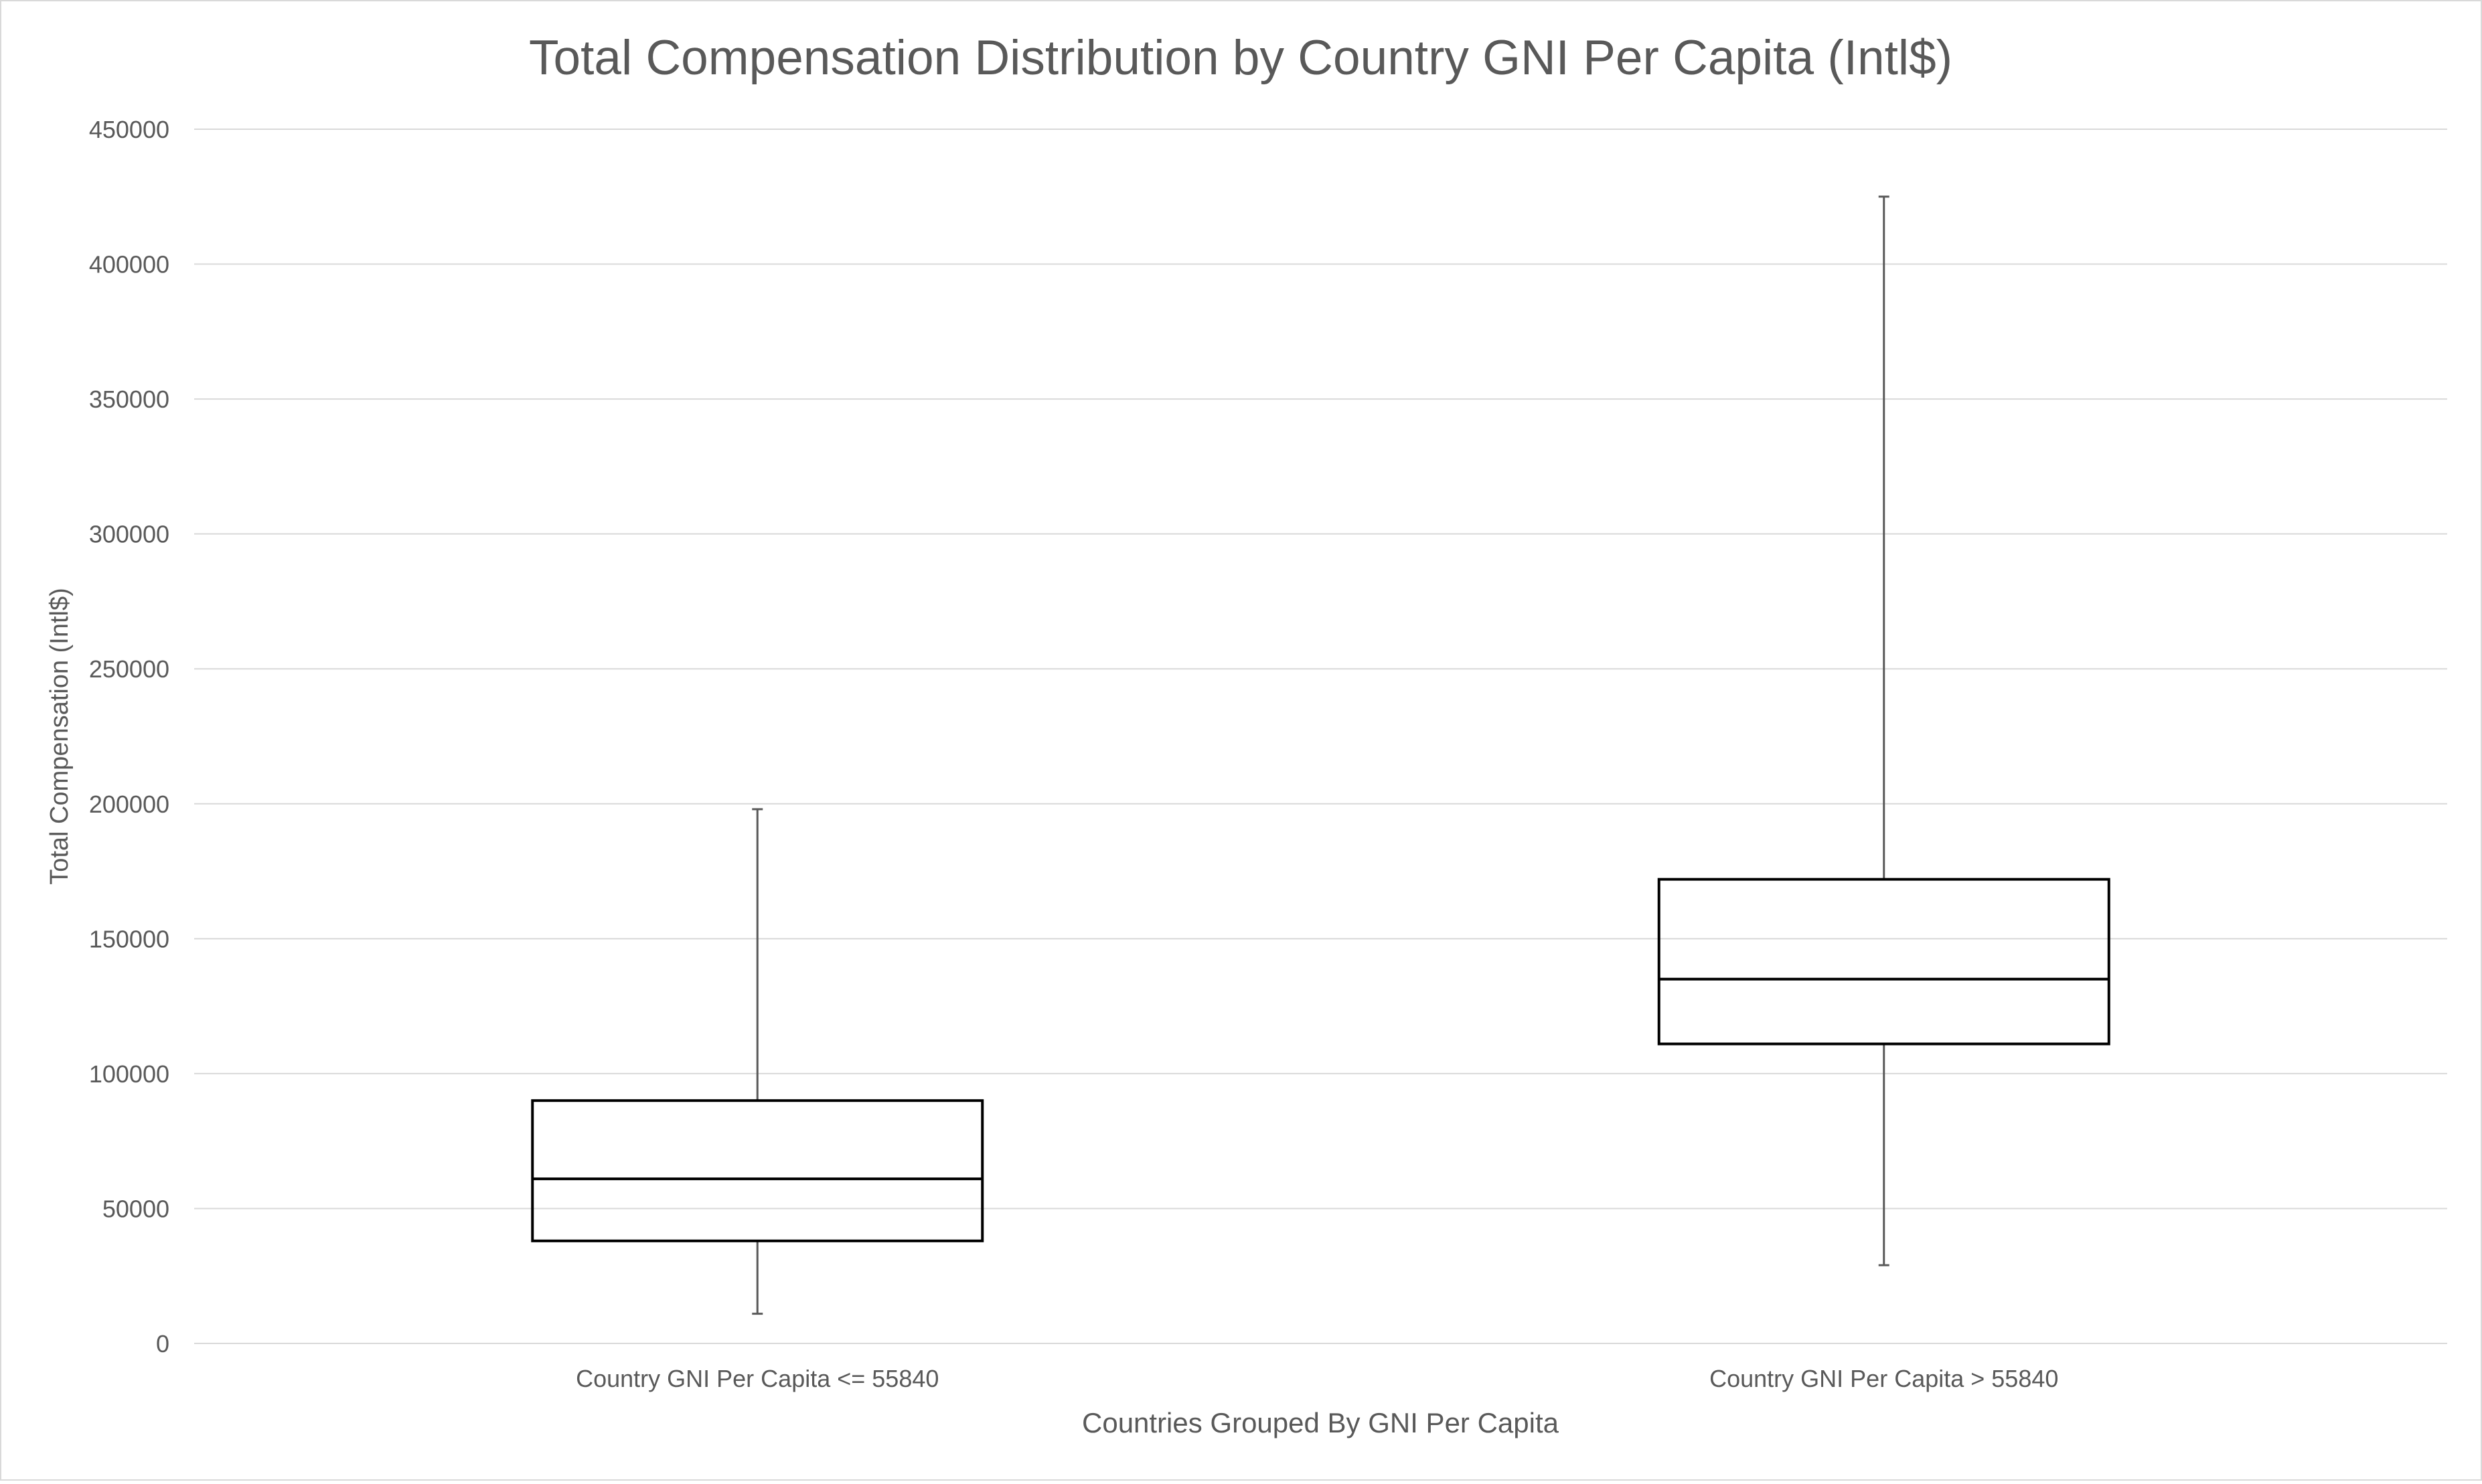  I want to click on x-axis-title: Countries Grouped By GNI Per Capita, so click(1320, 1423).